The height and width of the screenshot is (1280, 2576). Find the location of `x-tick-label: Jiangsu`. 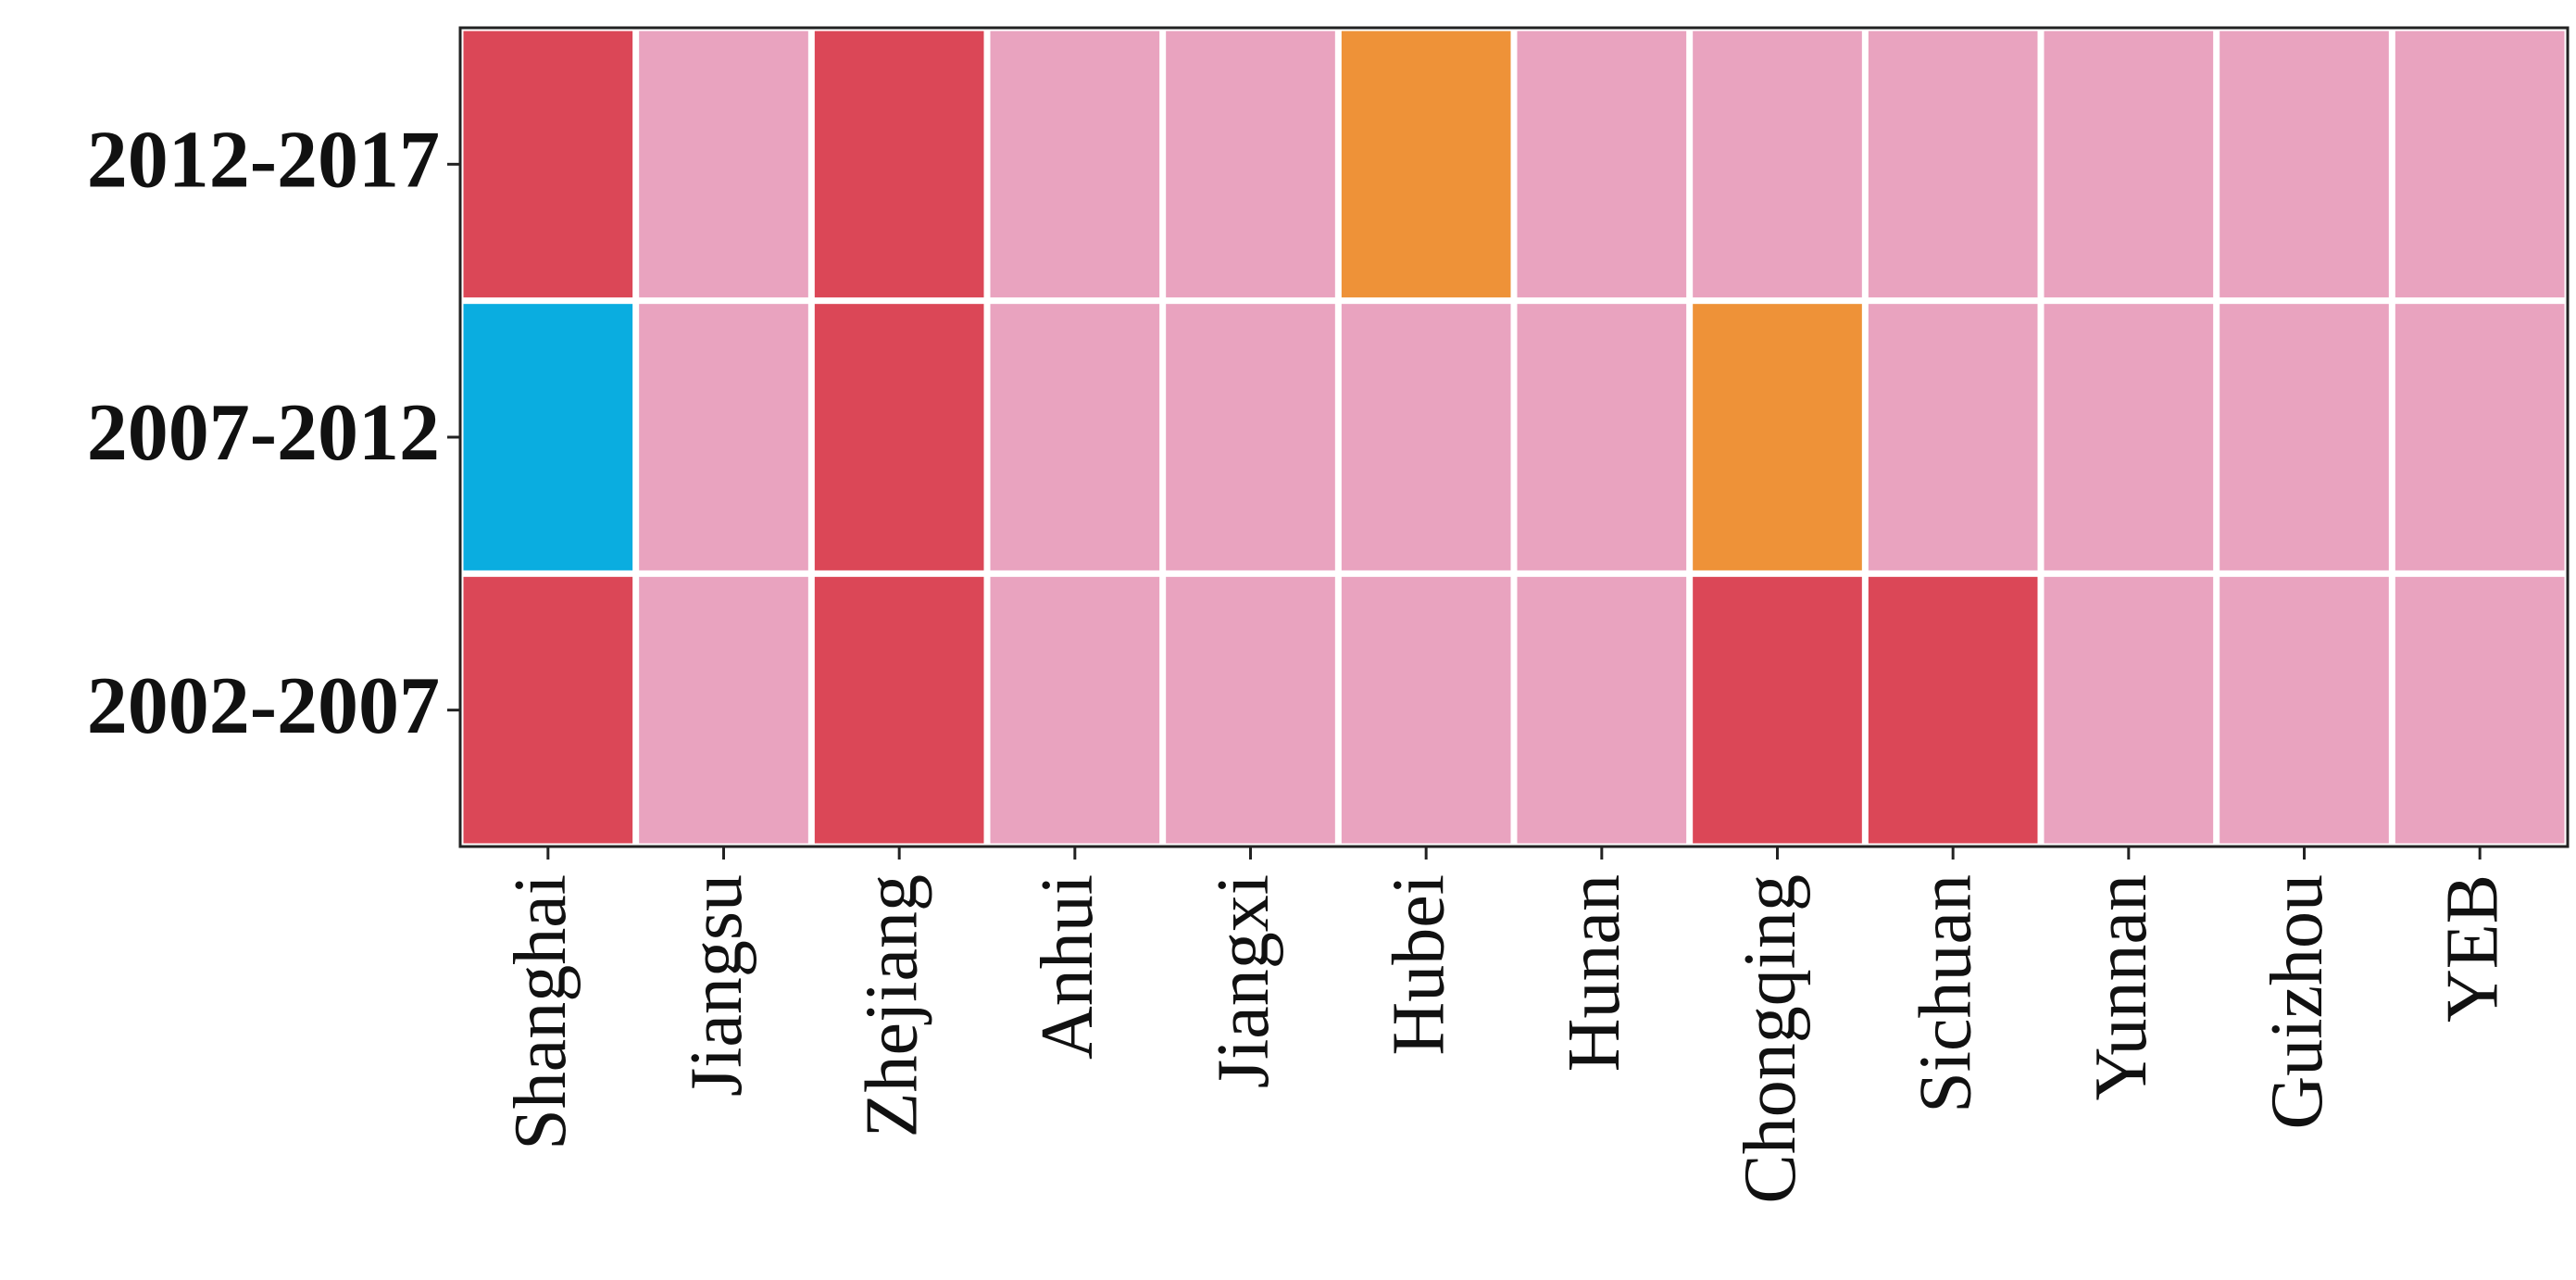

x-tick-label: Jiangsu is located at coordinates (716, 985).